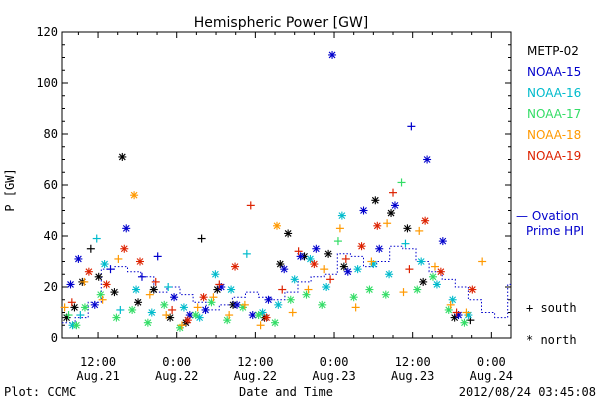  Describe the element at coordinates (413, 362) in the screenshot. I see `x-tick-time: 12:00` at that location.